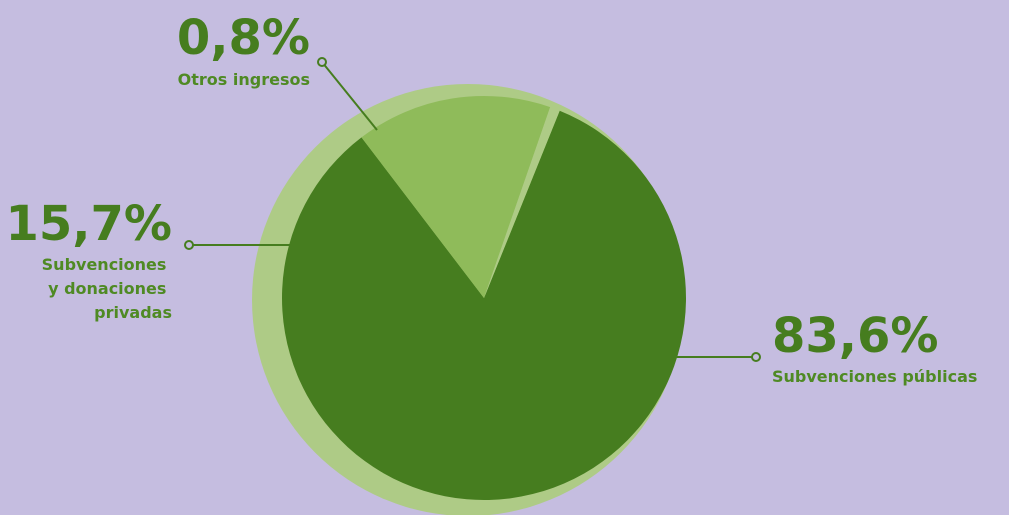  What do you see at coordinates (244, 79) in the screenshot?
I see `slice-name-label-otros: Otros ingresos` at bounding box center [244, 79].